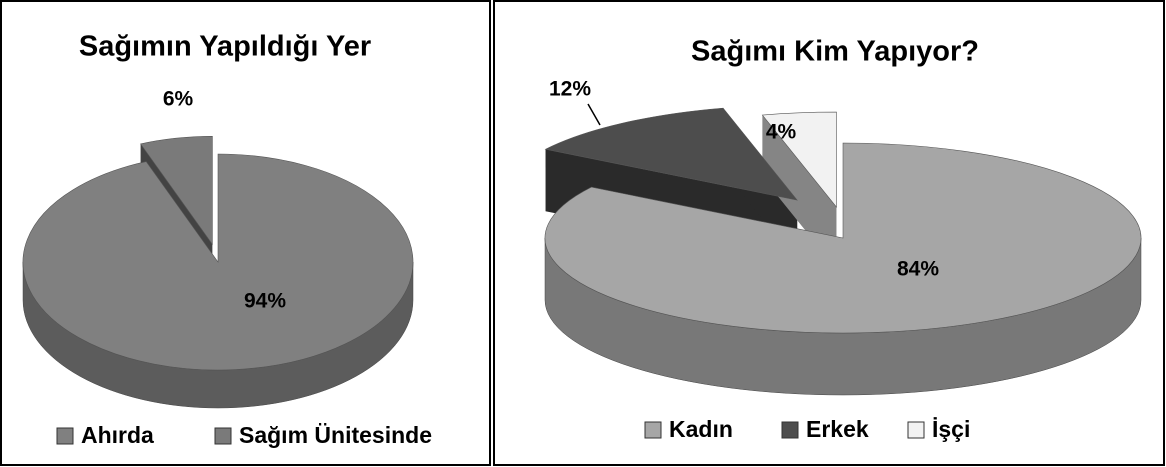 The width and height of the screenshot is (1166, 467). I want to click on data-label: 6%, so click(178, 99).